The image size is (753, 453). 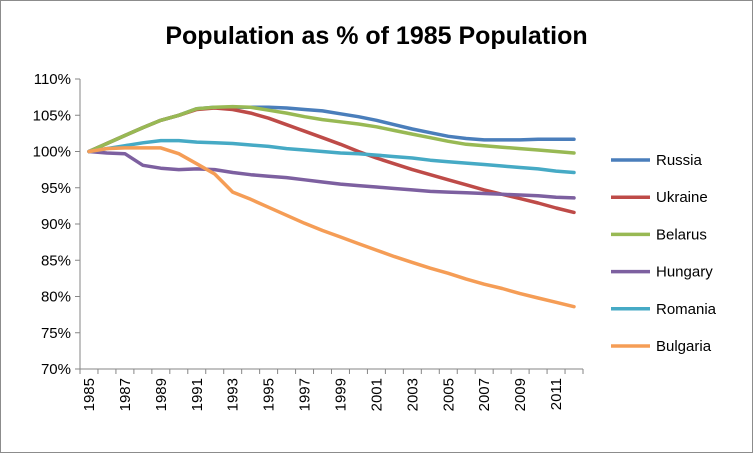 I want to click on legend-label-bulgaria: Bulgaria, so click(x=684, y=346).